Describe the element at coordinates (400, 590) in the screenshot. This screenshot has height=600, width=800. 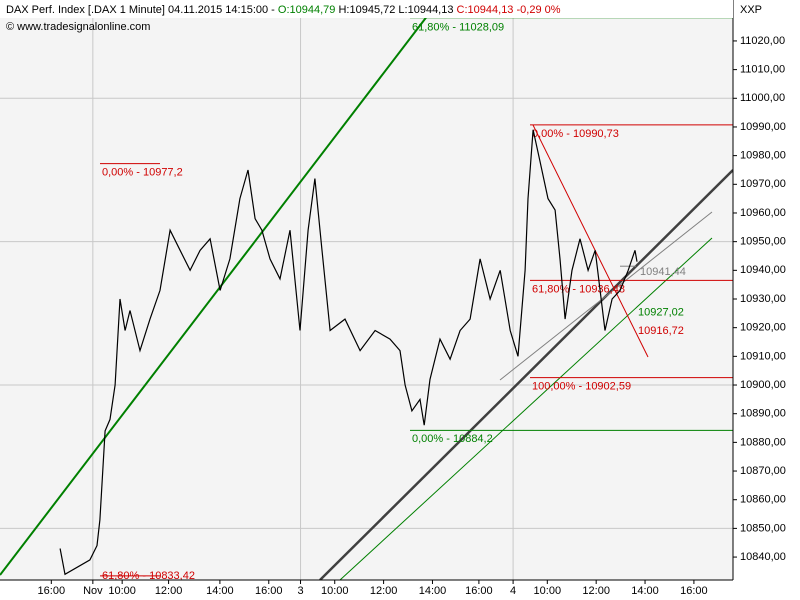
I see `x-axis-band` at that location.